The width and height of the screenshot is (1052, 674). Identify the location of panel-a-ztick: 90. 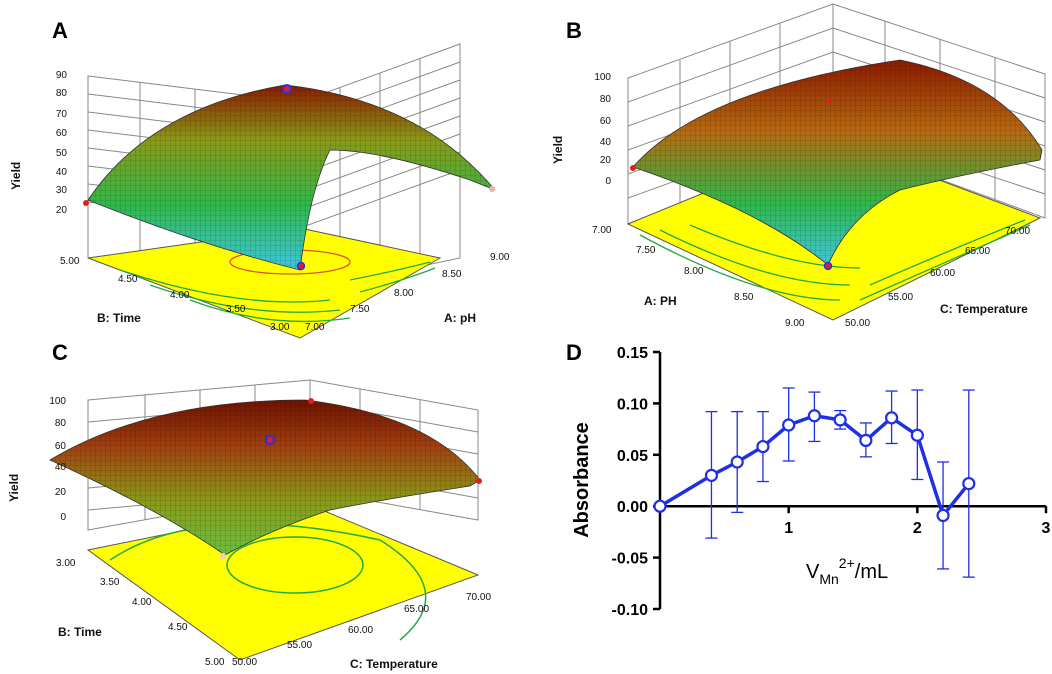
(62, 75).